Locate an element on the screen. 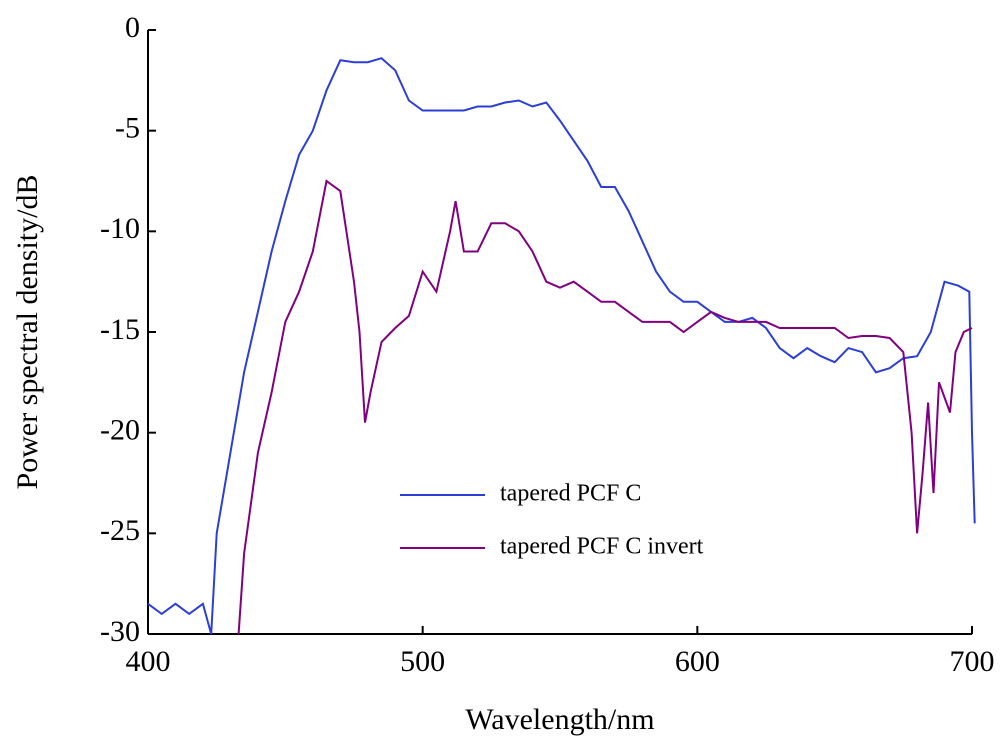  y-axis-label: Power spectral density/dB is located at coordinates (27, 332).